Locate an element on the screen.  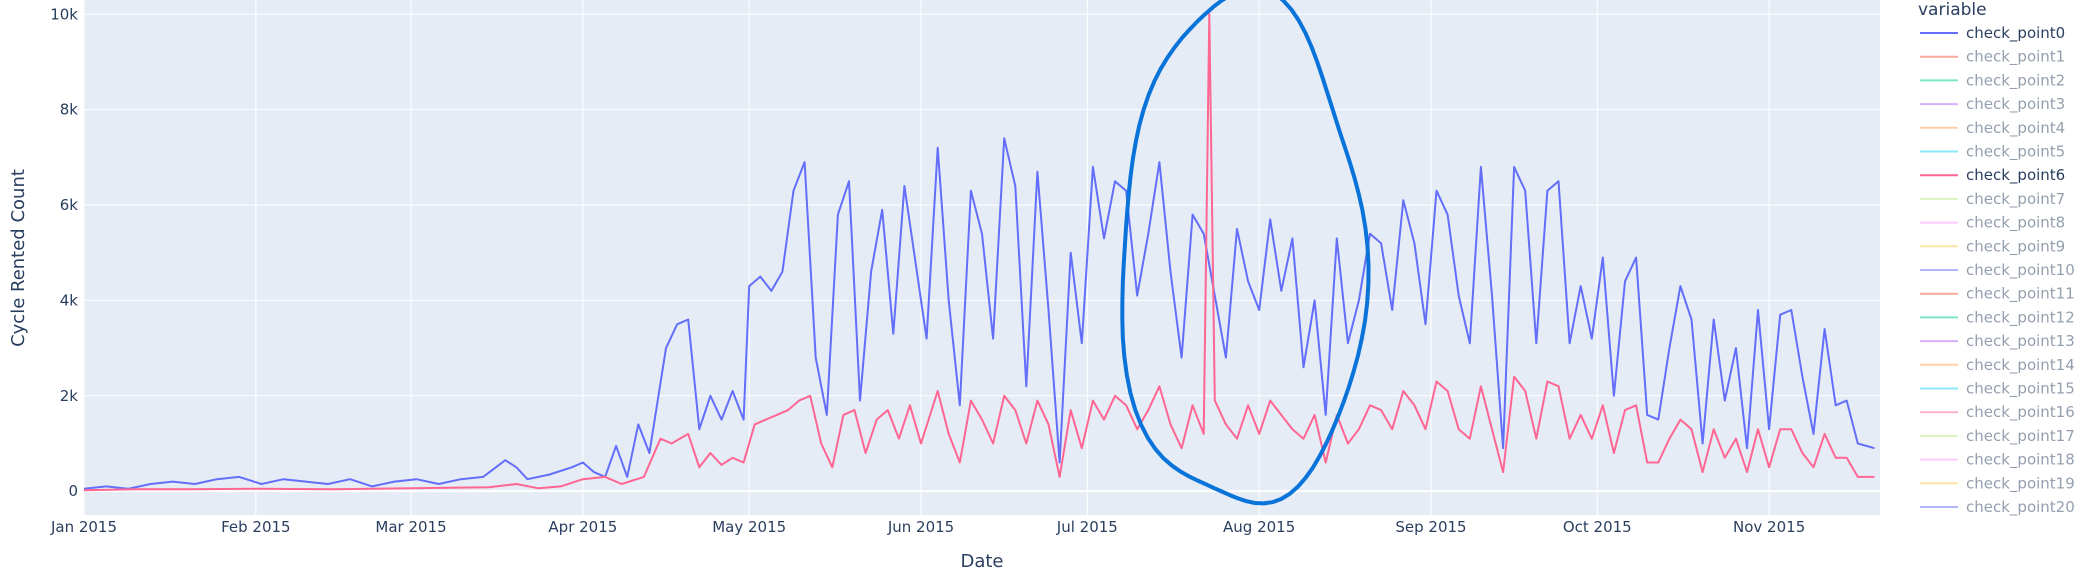
legend-label: check_point15 is located at coordinates (2020, 389).